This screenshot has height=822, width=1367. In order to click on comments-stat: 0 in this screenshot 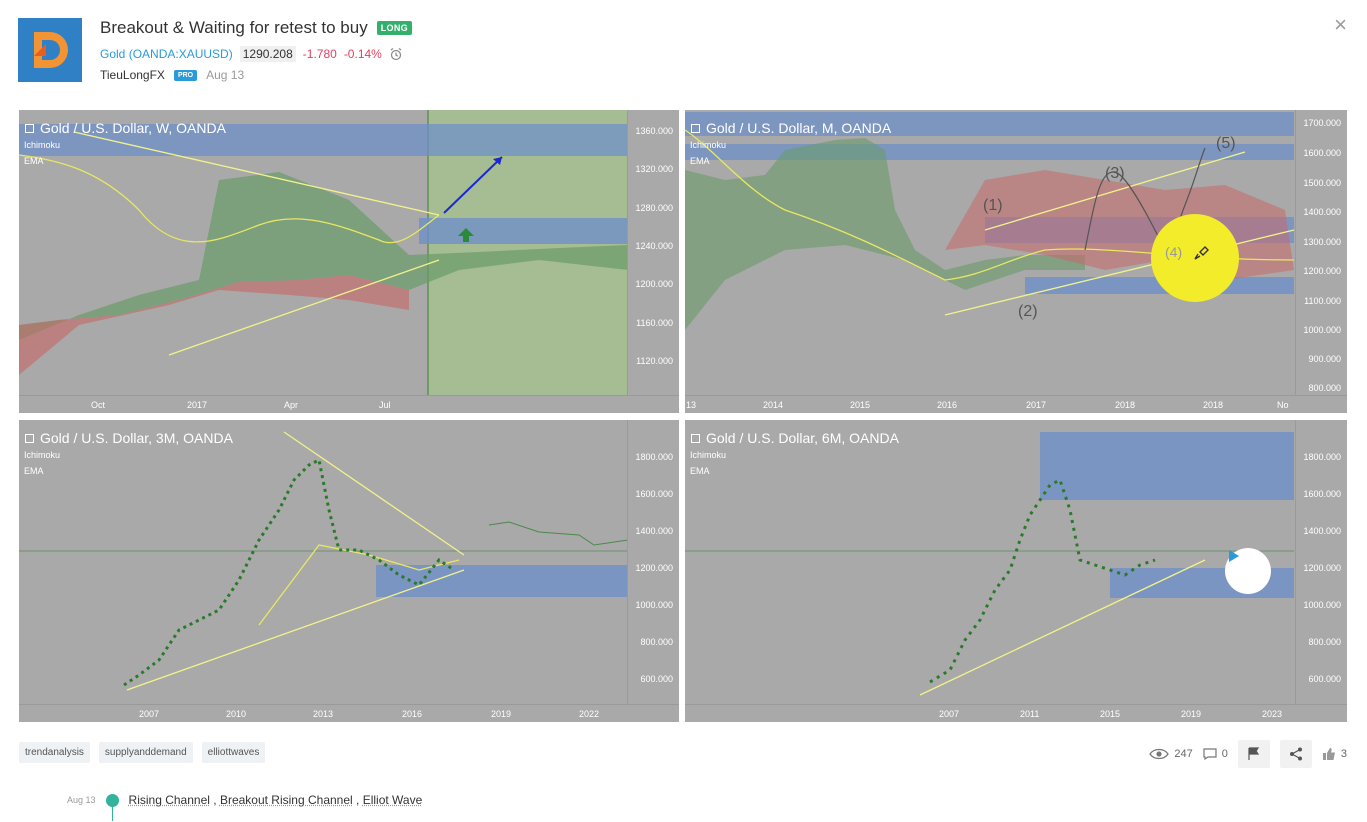, I will do `click(1215, 754)`.